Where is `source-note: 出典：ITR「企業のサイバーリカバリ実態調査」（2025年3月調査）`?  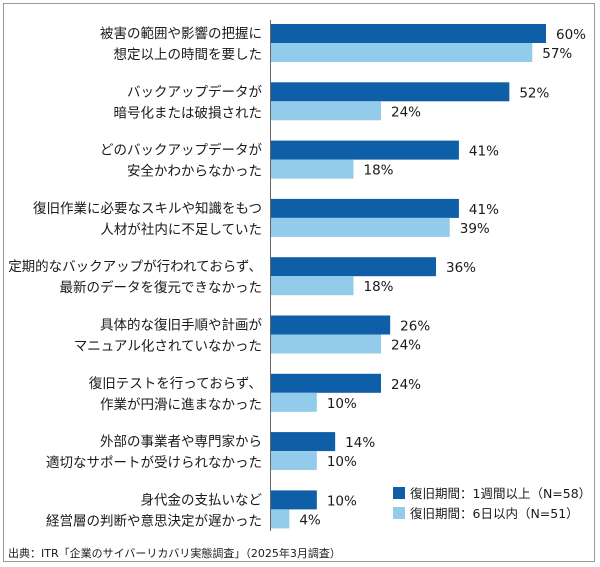
source-note: 出典：ITR「企業のサイバーリカバリ実態調査」（2025年3月調査） is located at coordinates (174, 553).